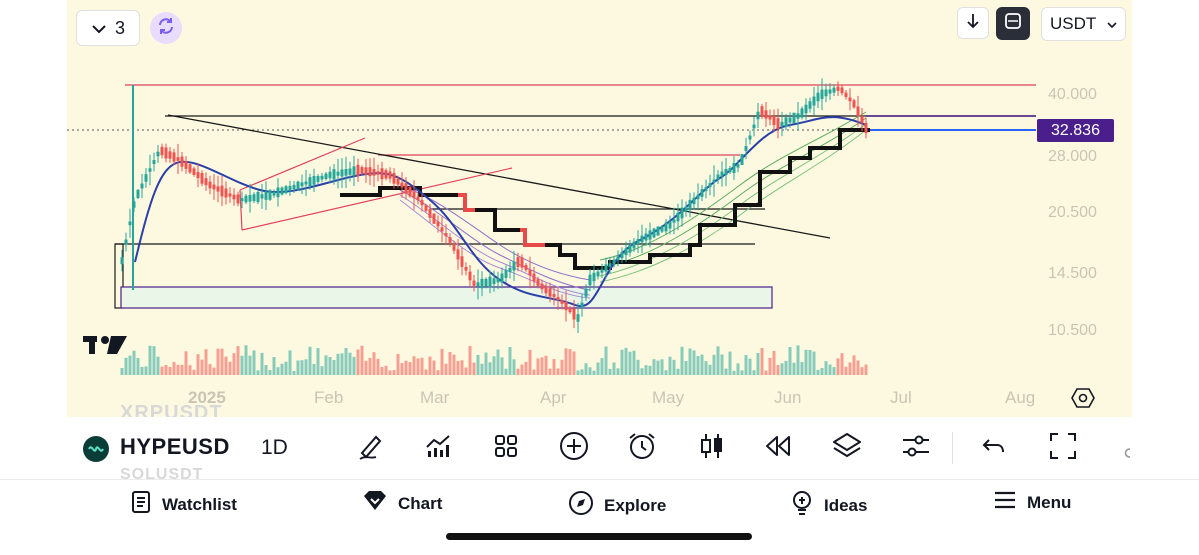  What do you see at coordinates (828, 505) in the screenshot?
I see `nav-ideas: Ideas` at bounding box center [828, 505].